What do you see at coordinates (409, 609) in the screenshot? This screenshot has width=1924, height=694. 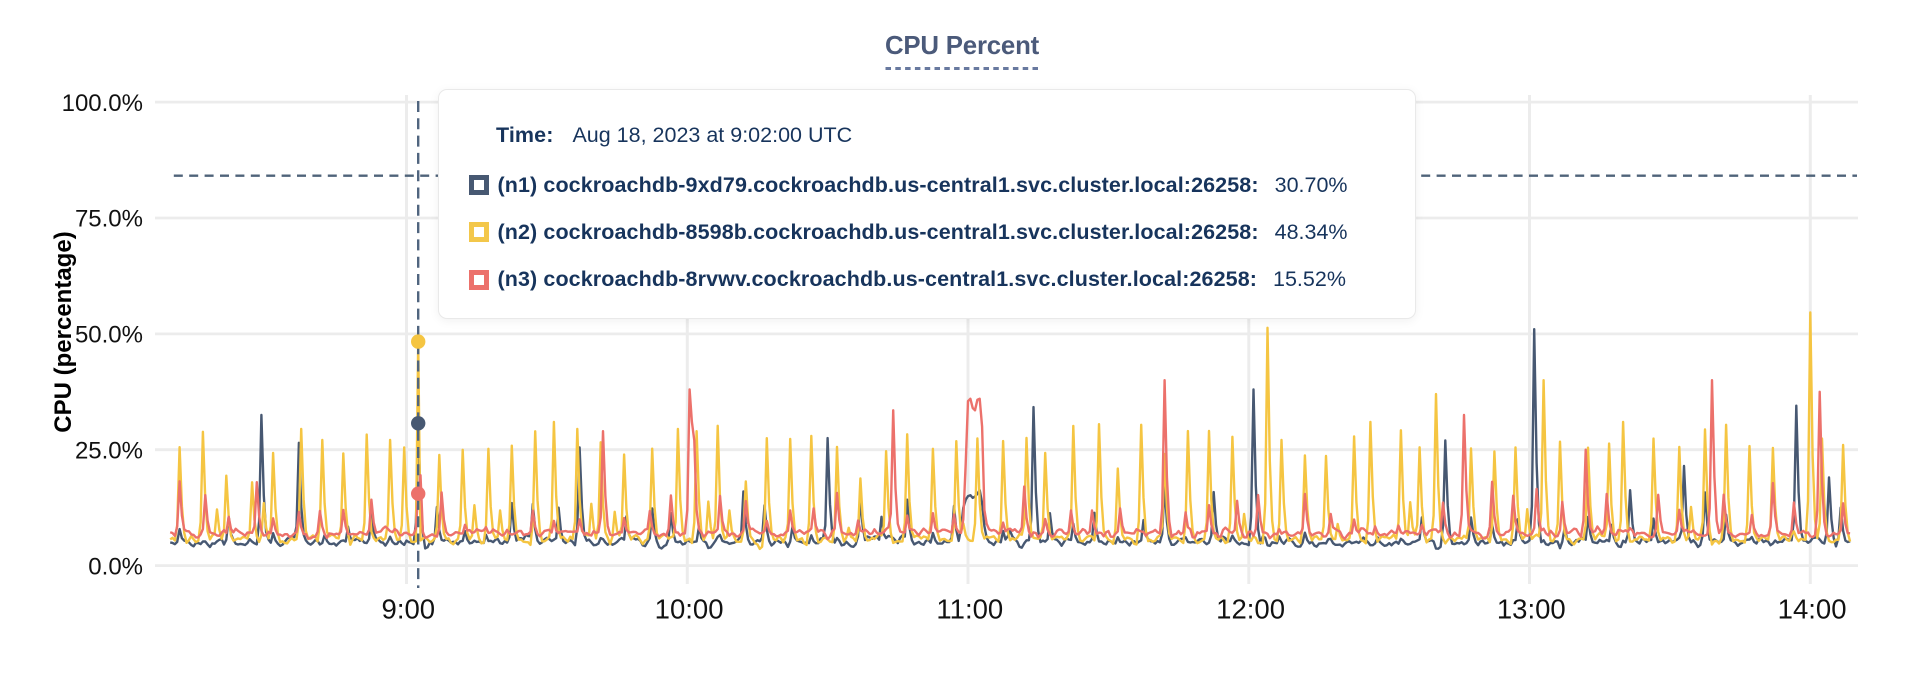 I see `svg-text: 9:00` at bounding box center [409, 609].